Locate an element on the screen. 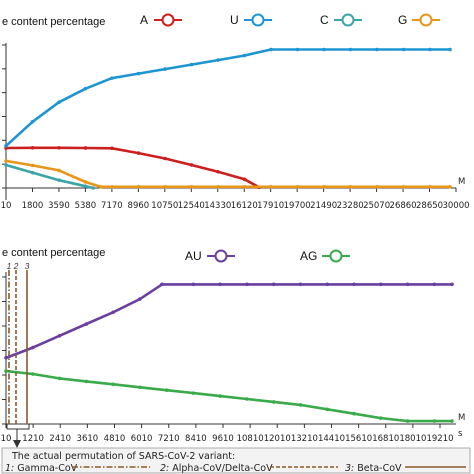 The height and width of the screenshot is (474, 474). legend-marker-G is located at coordinates (426, 20).